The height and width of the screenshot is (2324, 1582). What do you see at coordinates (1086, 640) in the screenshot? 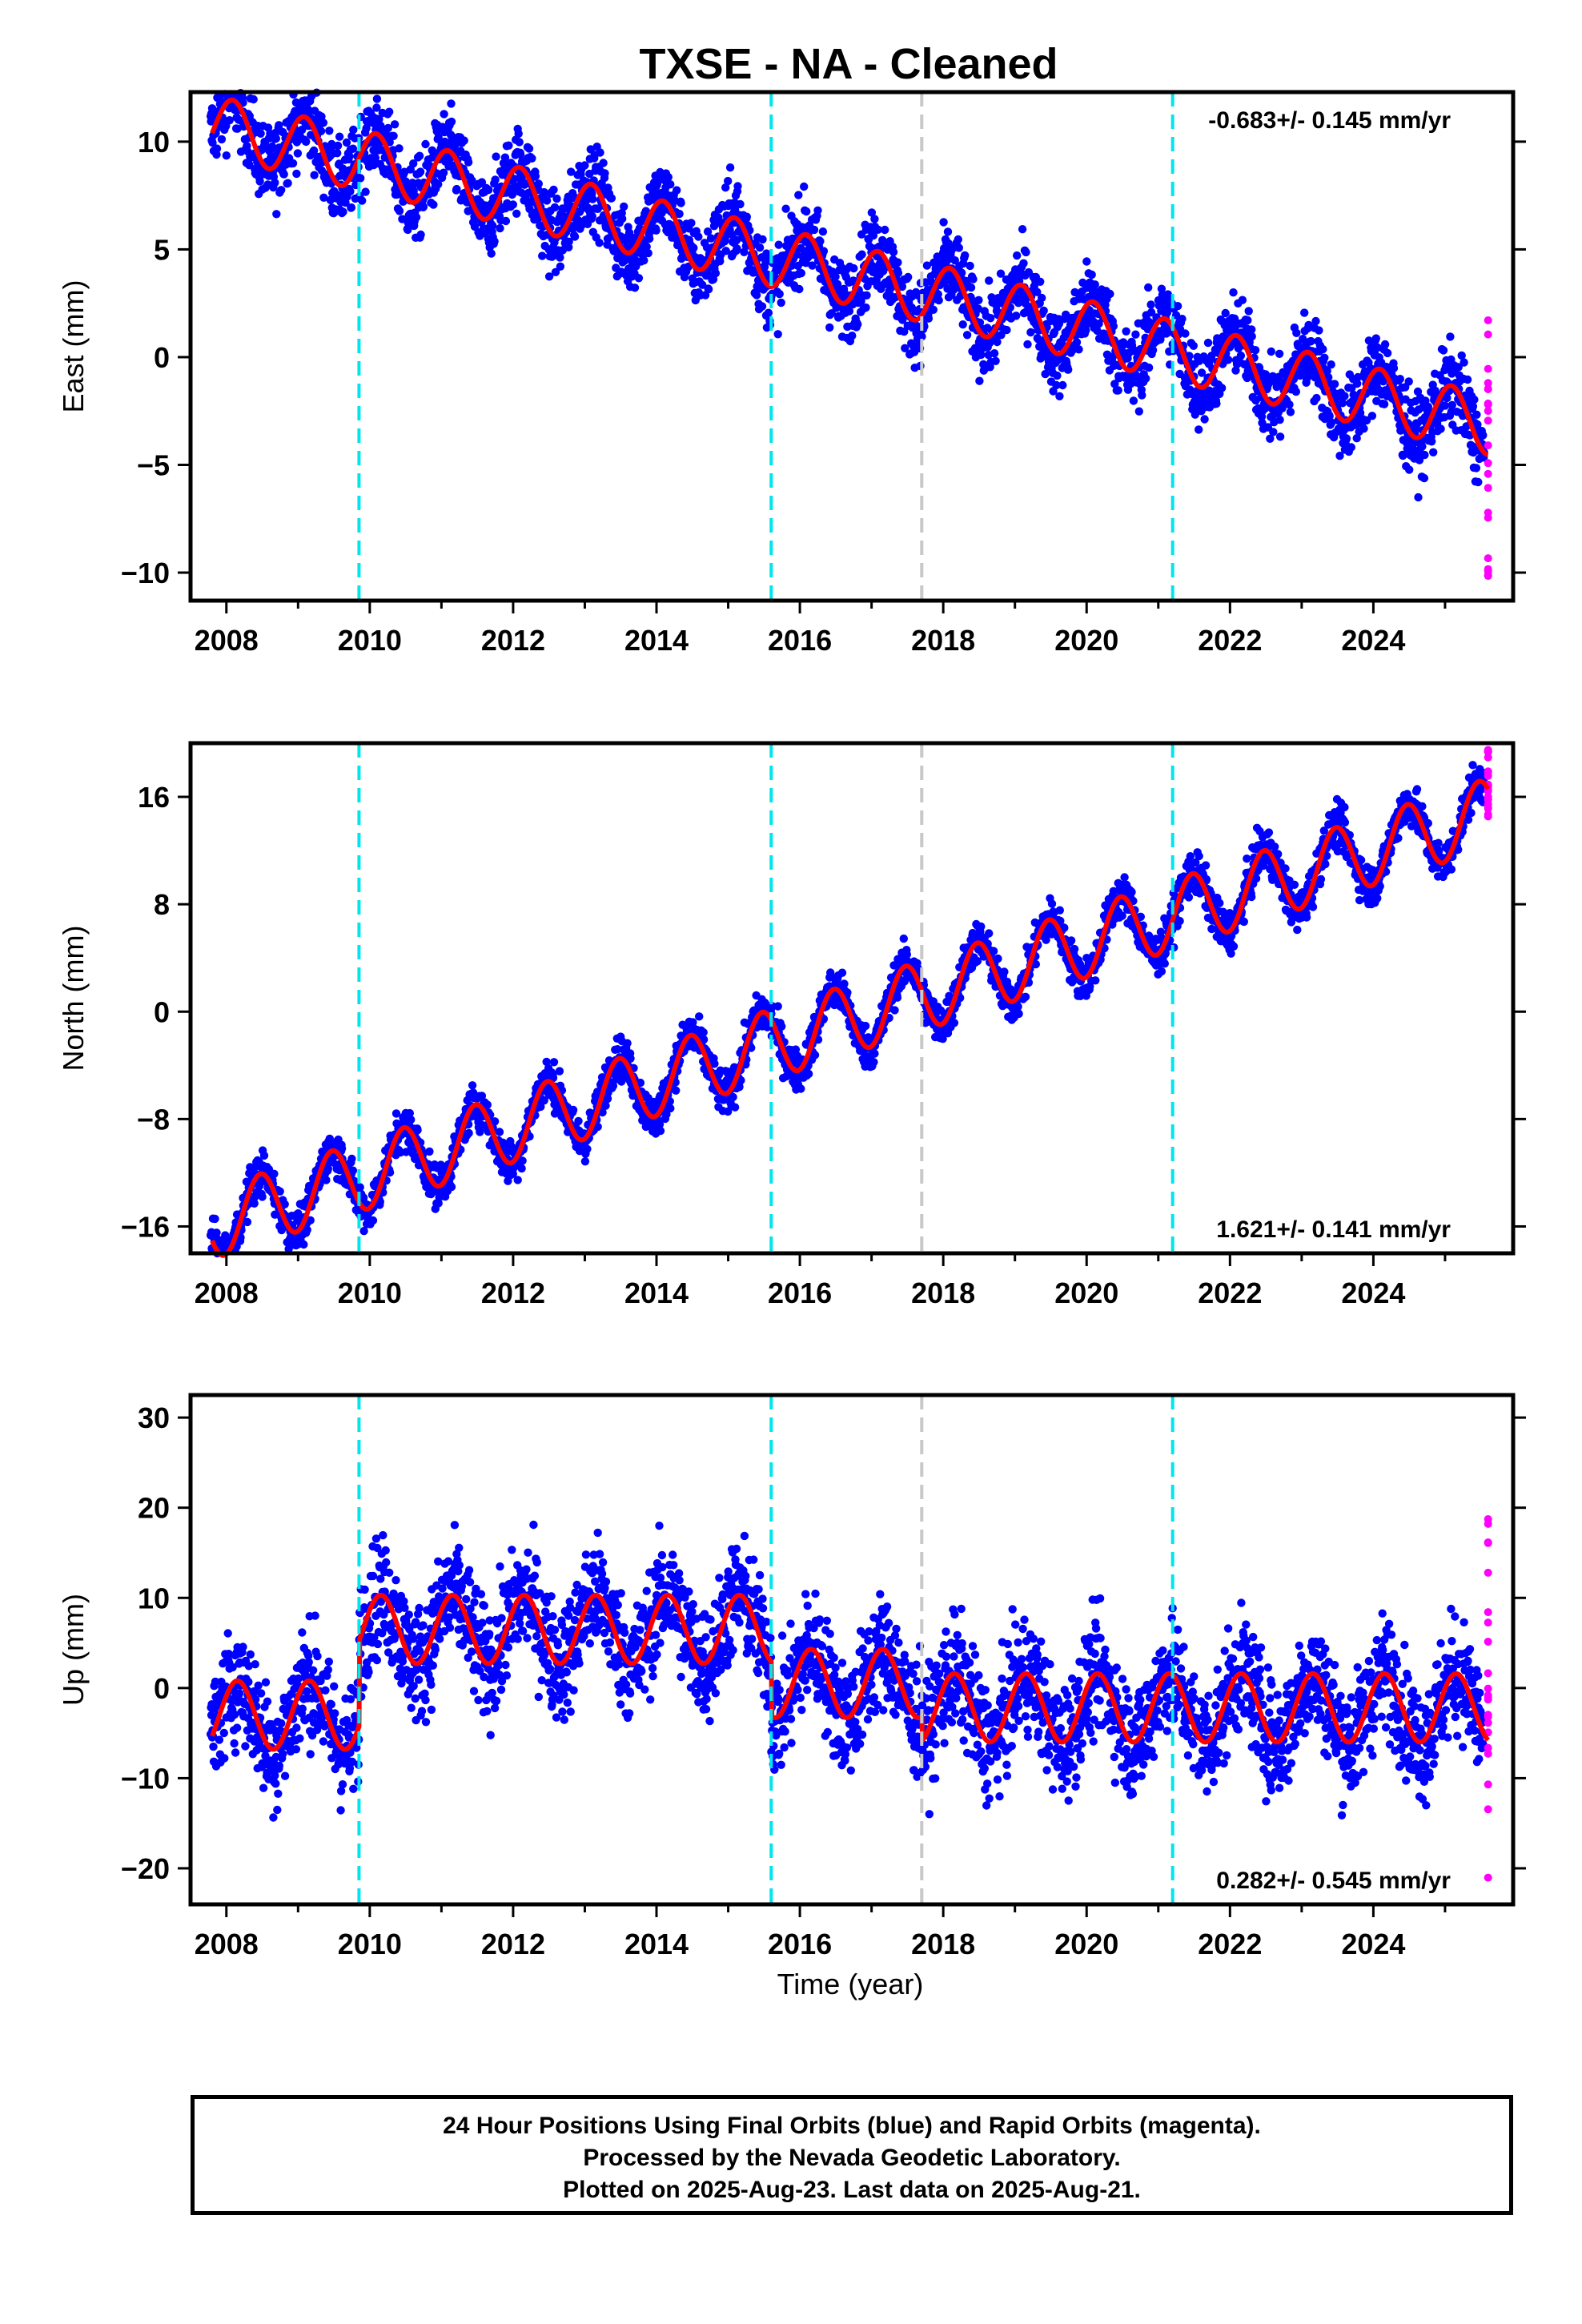
I see `x-tick-label: 2020` at bounding box center [1086, 640].